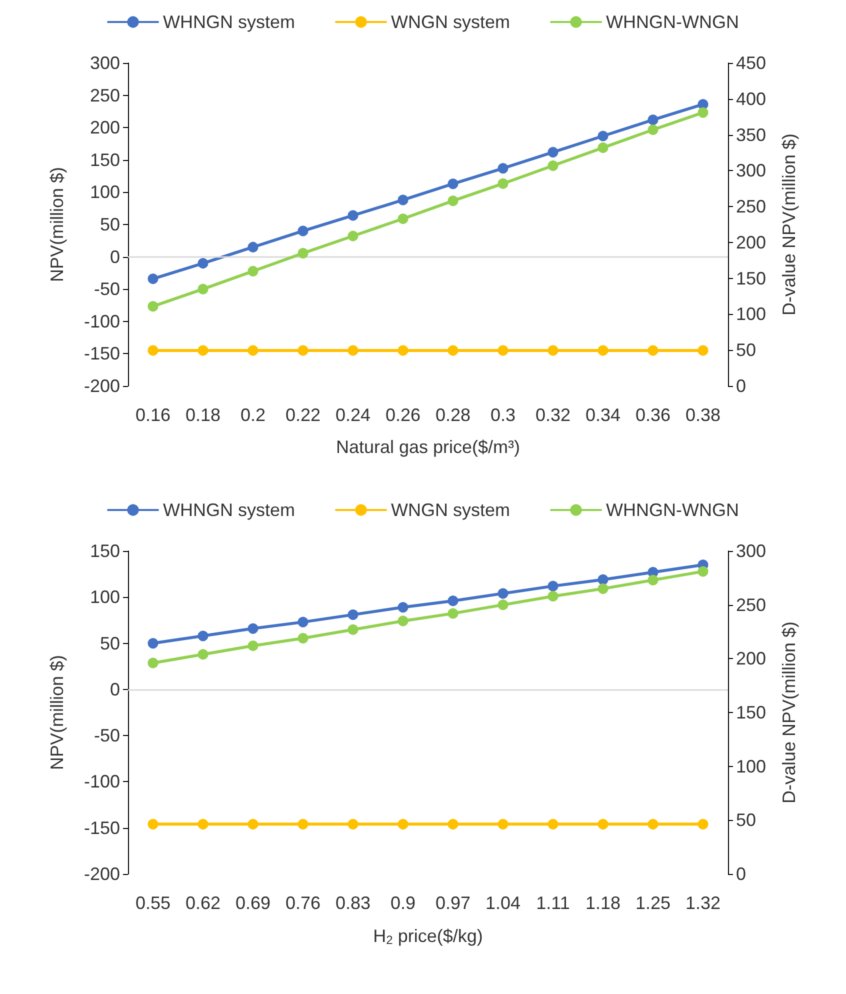 The height and width of the screenshot is (994, 846). What do you see at coordinates (107, 736) in the screenshot?
I see `y-tick-label: -50` at bounding box center [107, 736].